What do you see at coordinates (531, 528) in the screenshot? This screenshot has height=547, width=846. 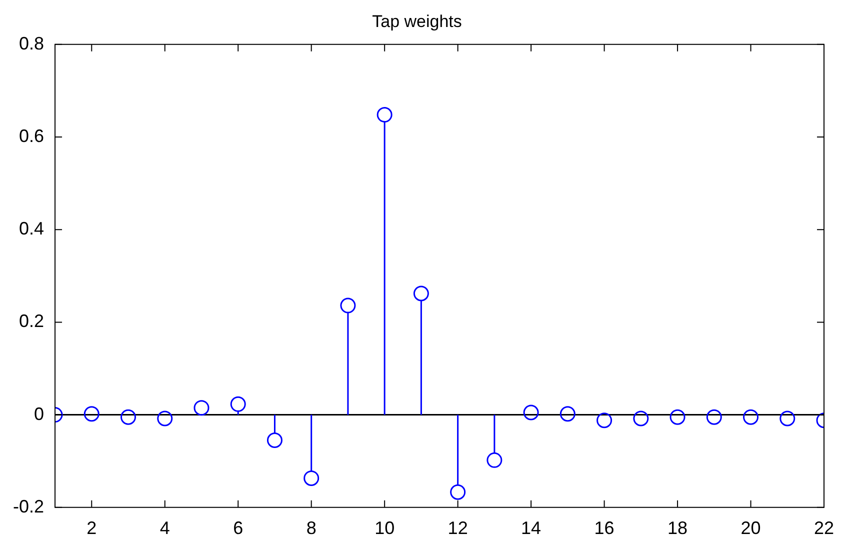 I see `x-tick-label: 14` at bounding box center [531, 528].